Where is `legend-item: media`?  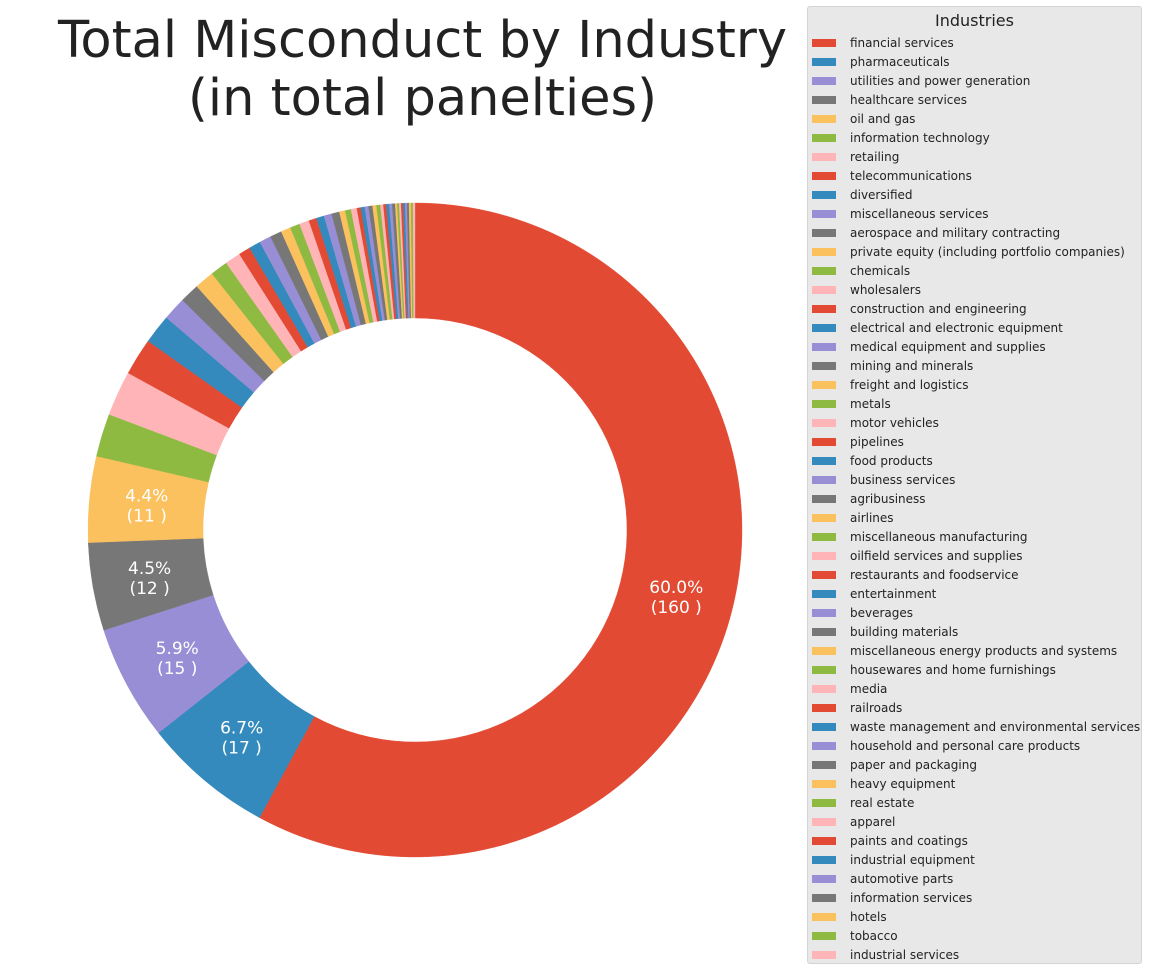 legend-item: media is located at coordinates (974, 688).